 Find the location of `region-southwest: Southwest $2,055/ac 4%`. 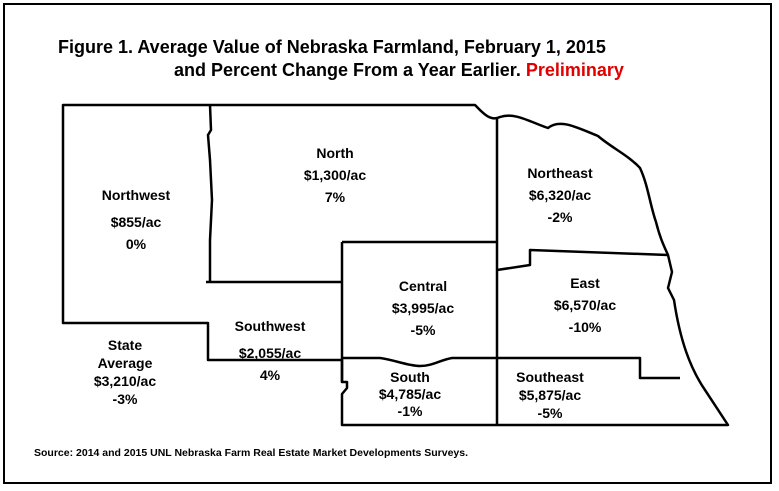

region-southwest: Southwest $2,055/ac 4% is located at coordinates (270, 350).